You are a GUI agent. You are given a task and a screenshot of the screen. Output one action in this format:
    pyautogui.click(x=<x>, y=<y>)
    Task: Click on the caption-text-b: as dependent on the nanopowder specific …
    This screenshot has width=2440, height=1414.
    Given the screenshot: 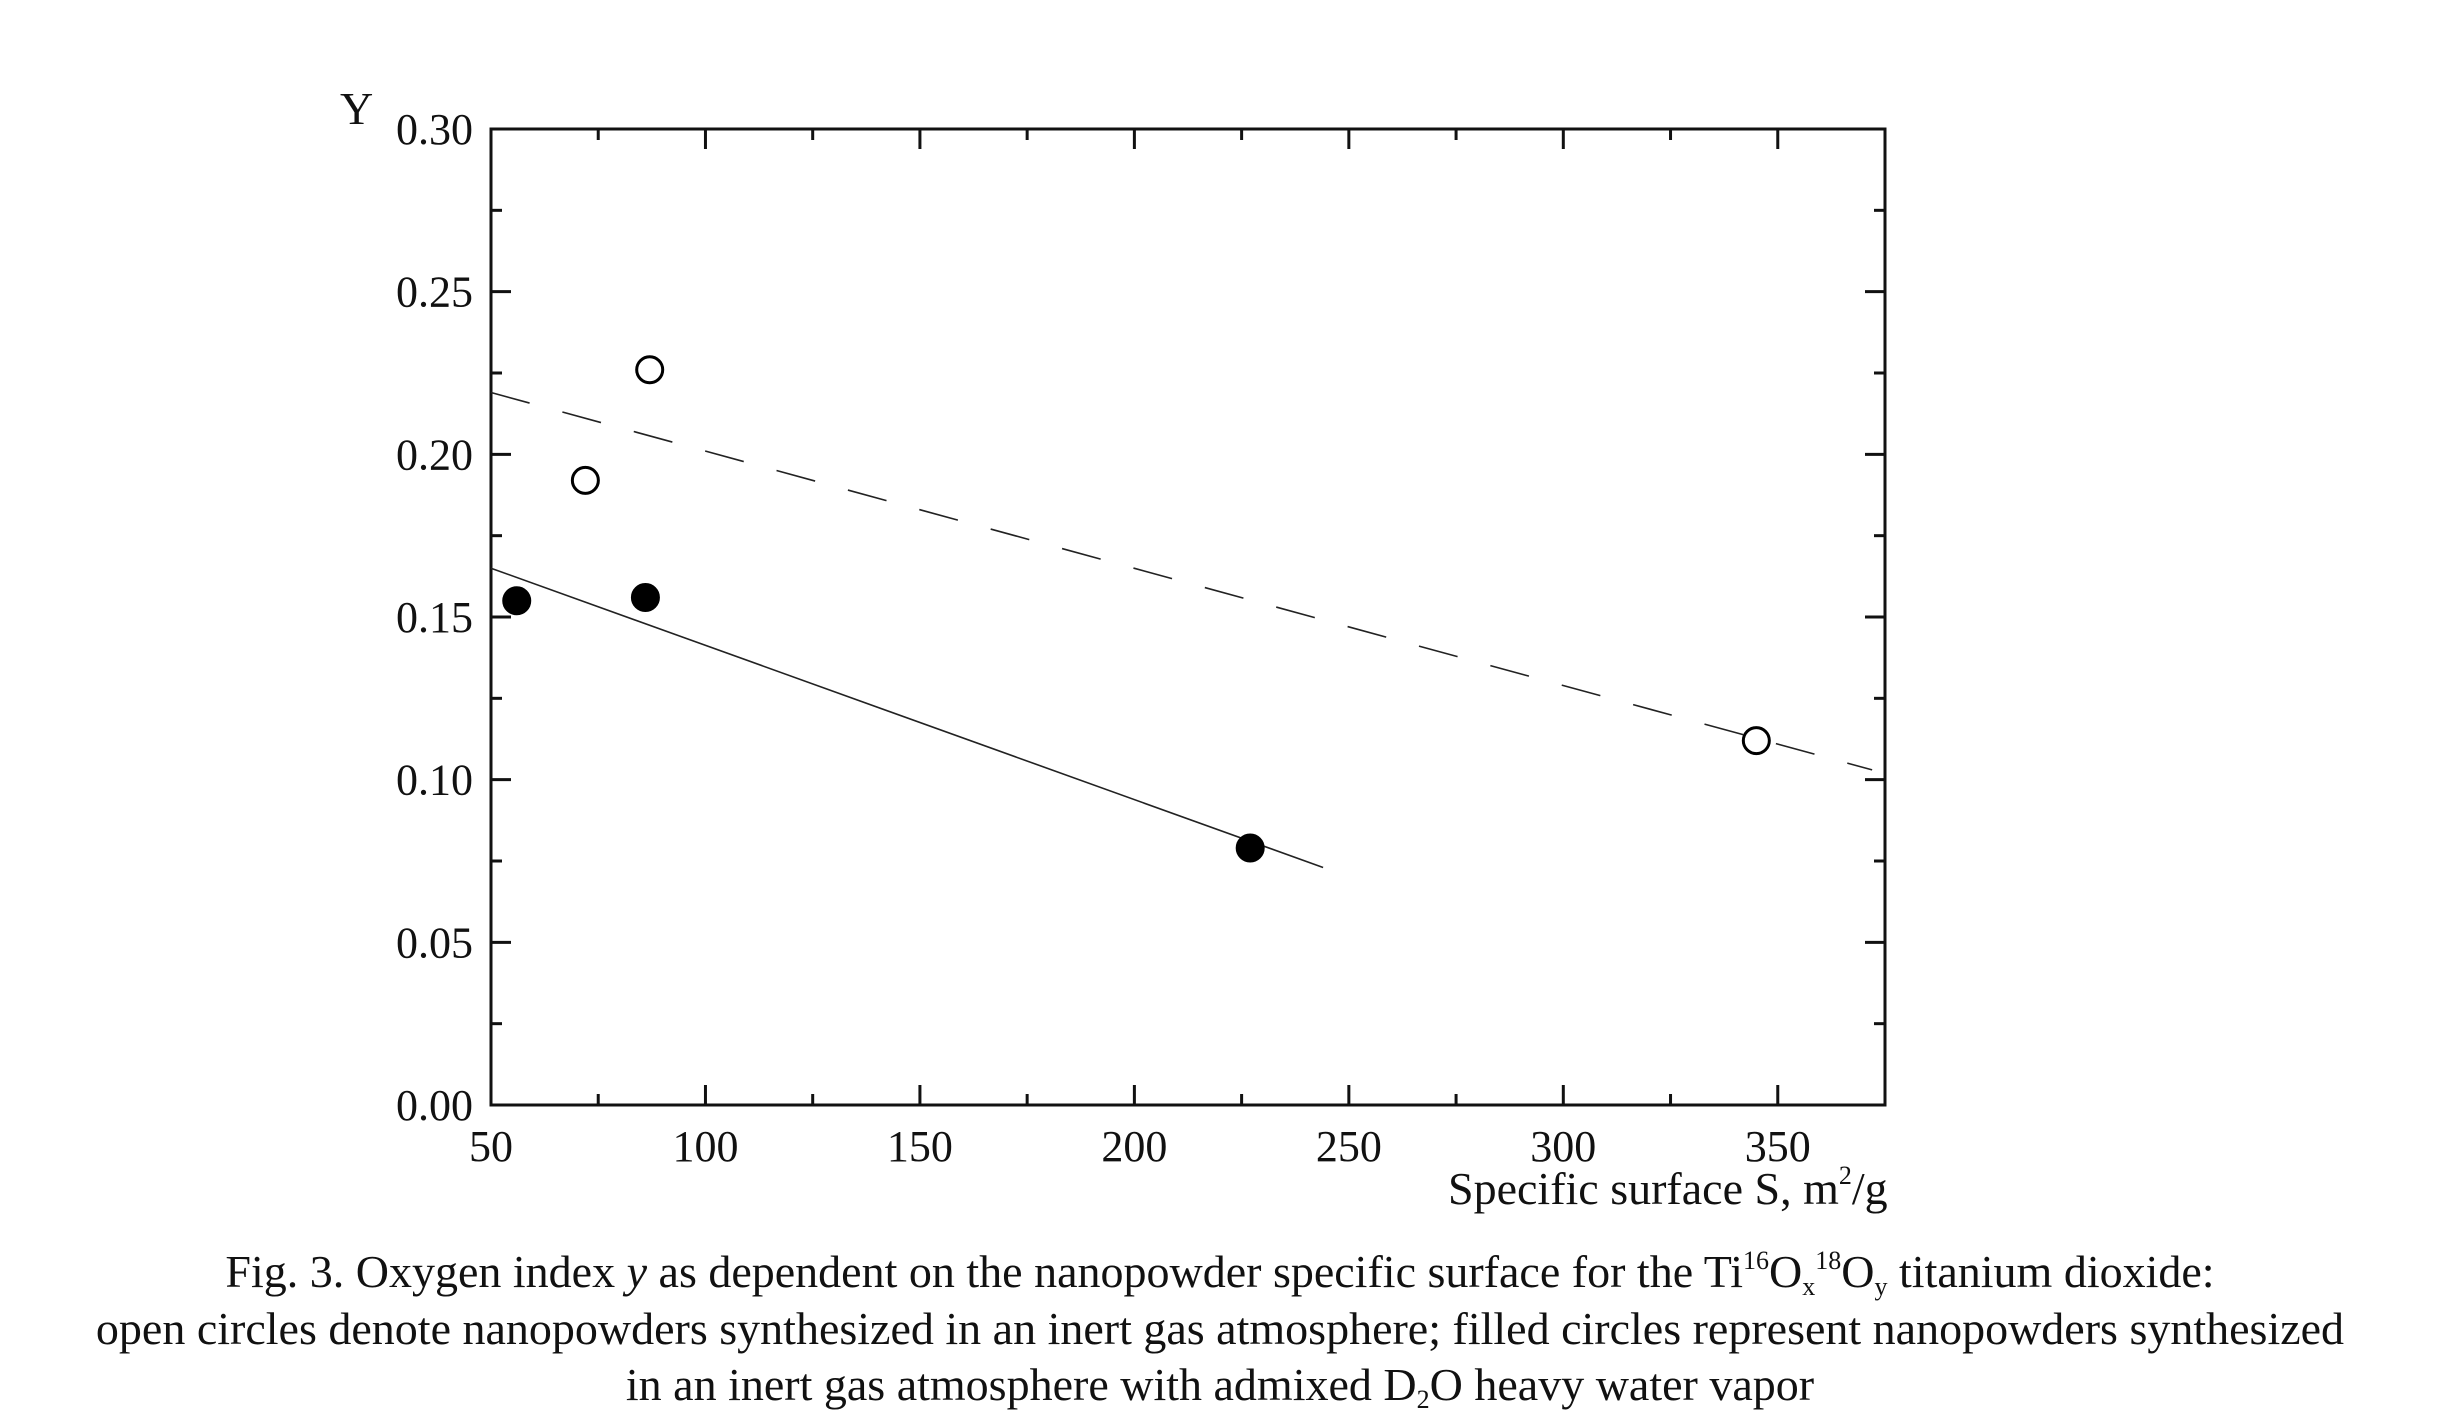 What is the action you would take?
    pyautogui.click(x=1195, y=1271)
    